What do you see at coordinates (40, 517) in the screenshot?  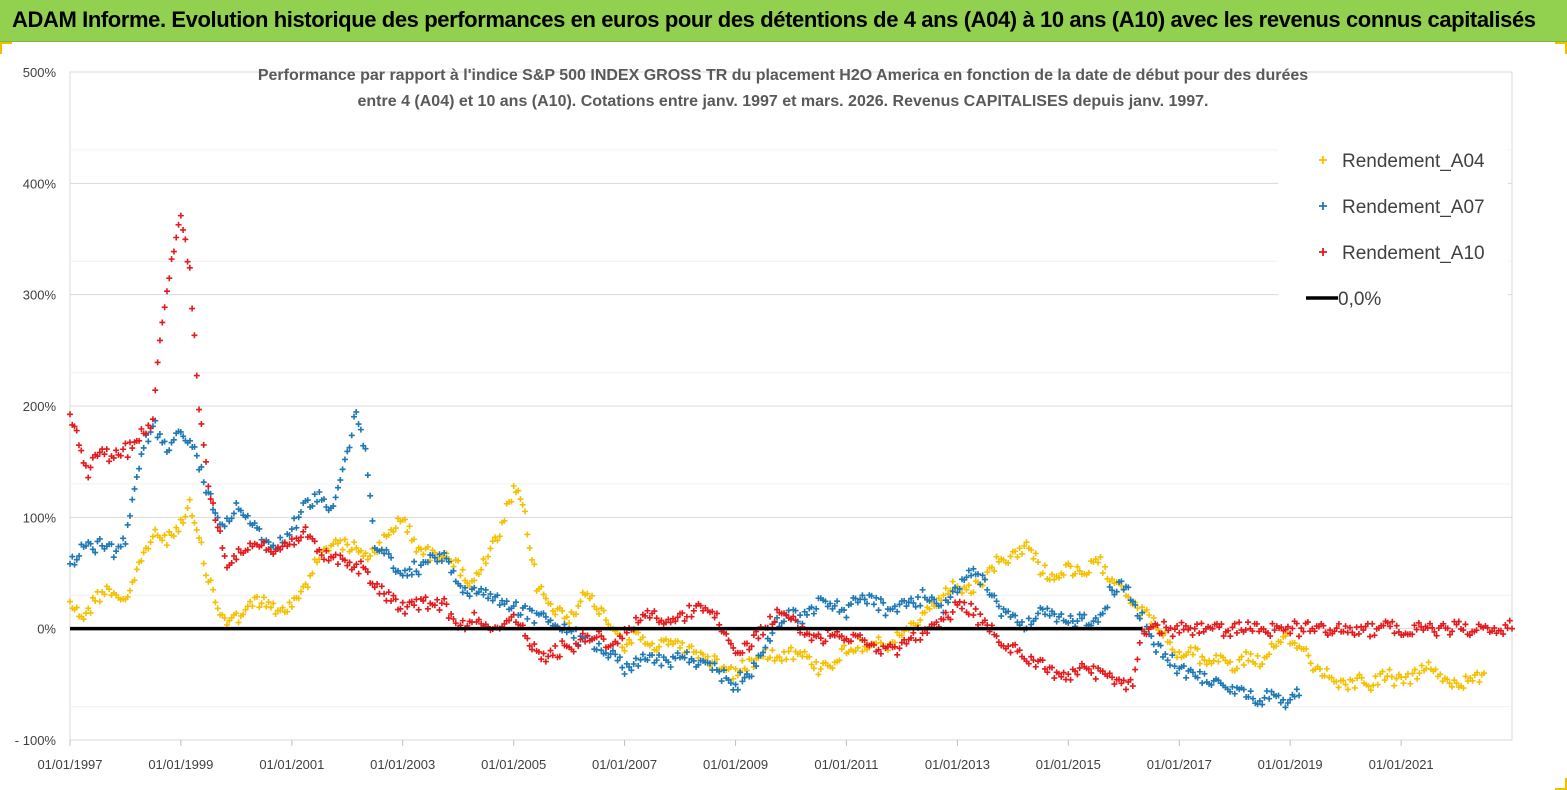 I see `y-tick-label: 100%` at bounding box center [40, 517].